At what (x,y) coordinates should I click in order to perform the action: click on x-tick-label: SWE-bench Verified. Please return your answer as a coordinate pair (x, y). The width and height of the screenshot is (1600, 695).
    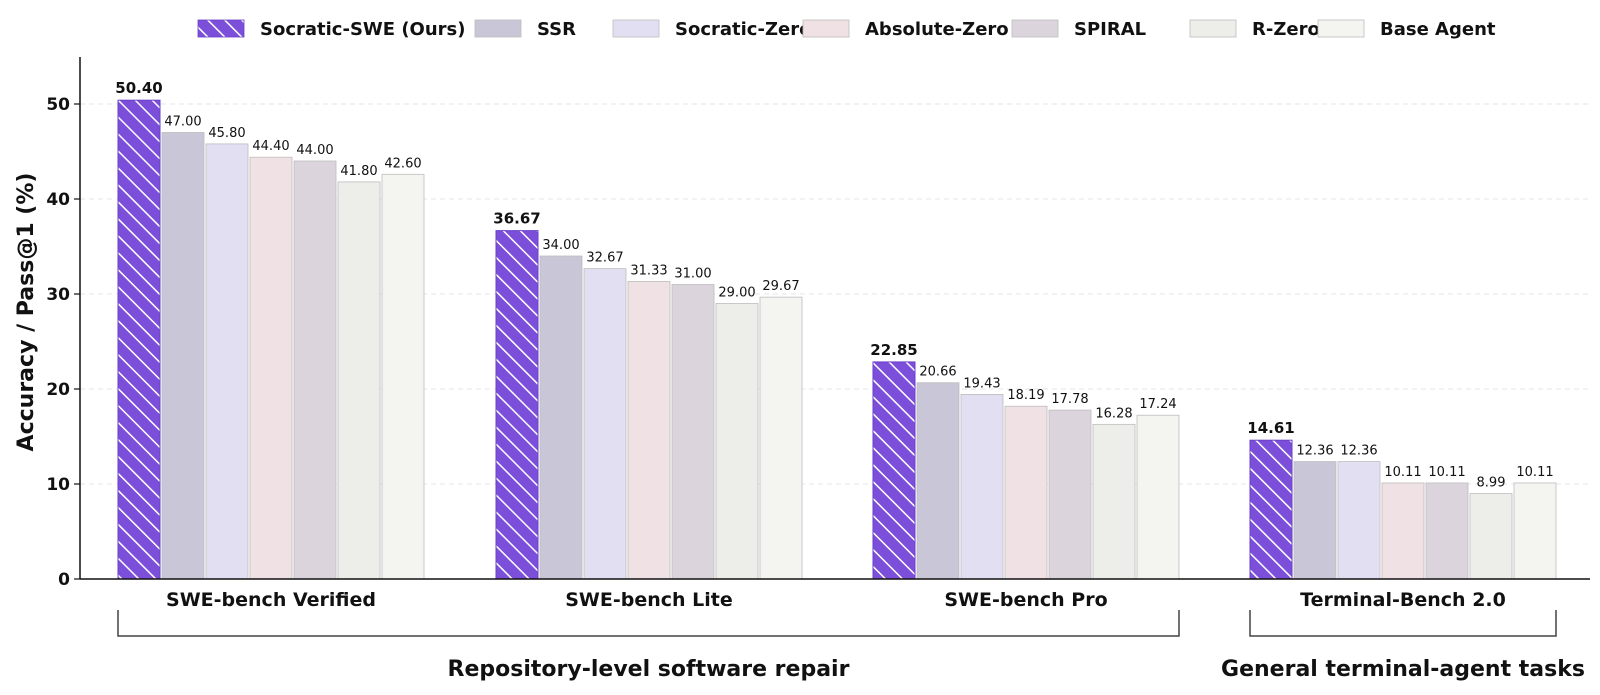
    Looking at the image, I should click on (271, 600).